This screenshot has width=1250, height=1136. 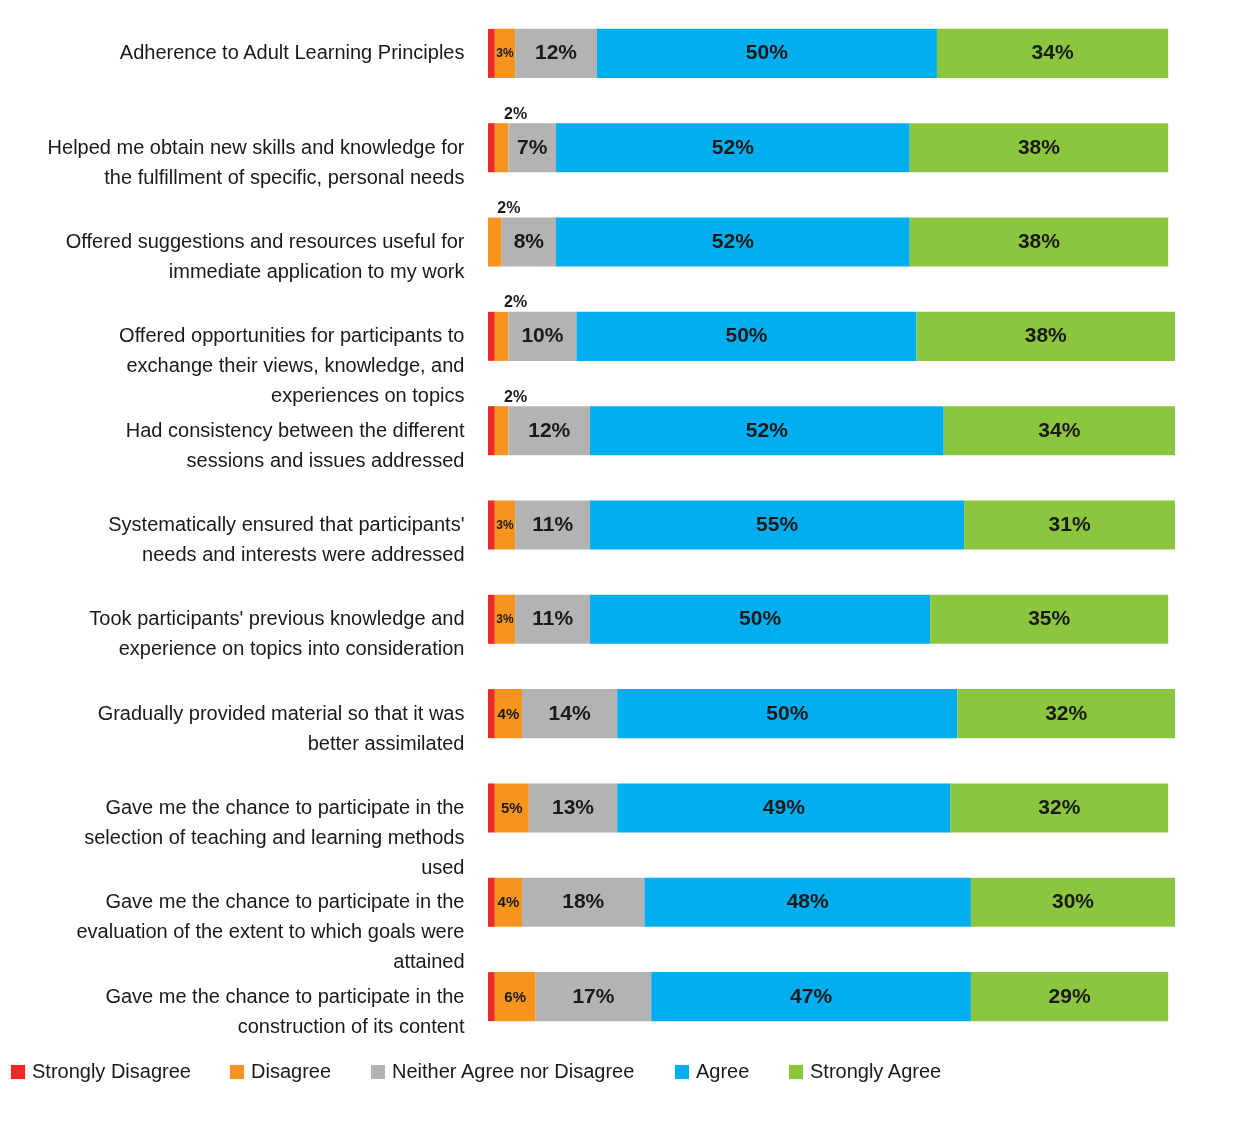 I want to click on y-tick-label: Gave me the chance to participate in the evaluation of the extent to which goals were attained, so click(x=270, y=931).